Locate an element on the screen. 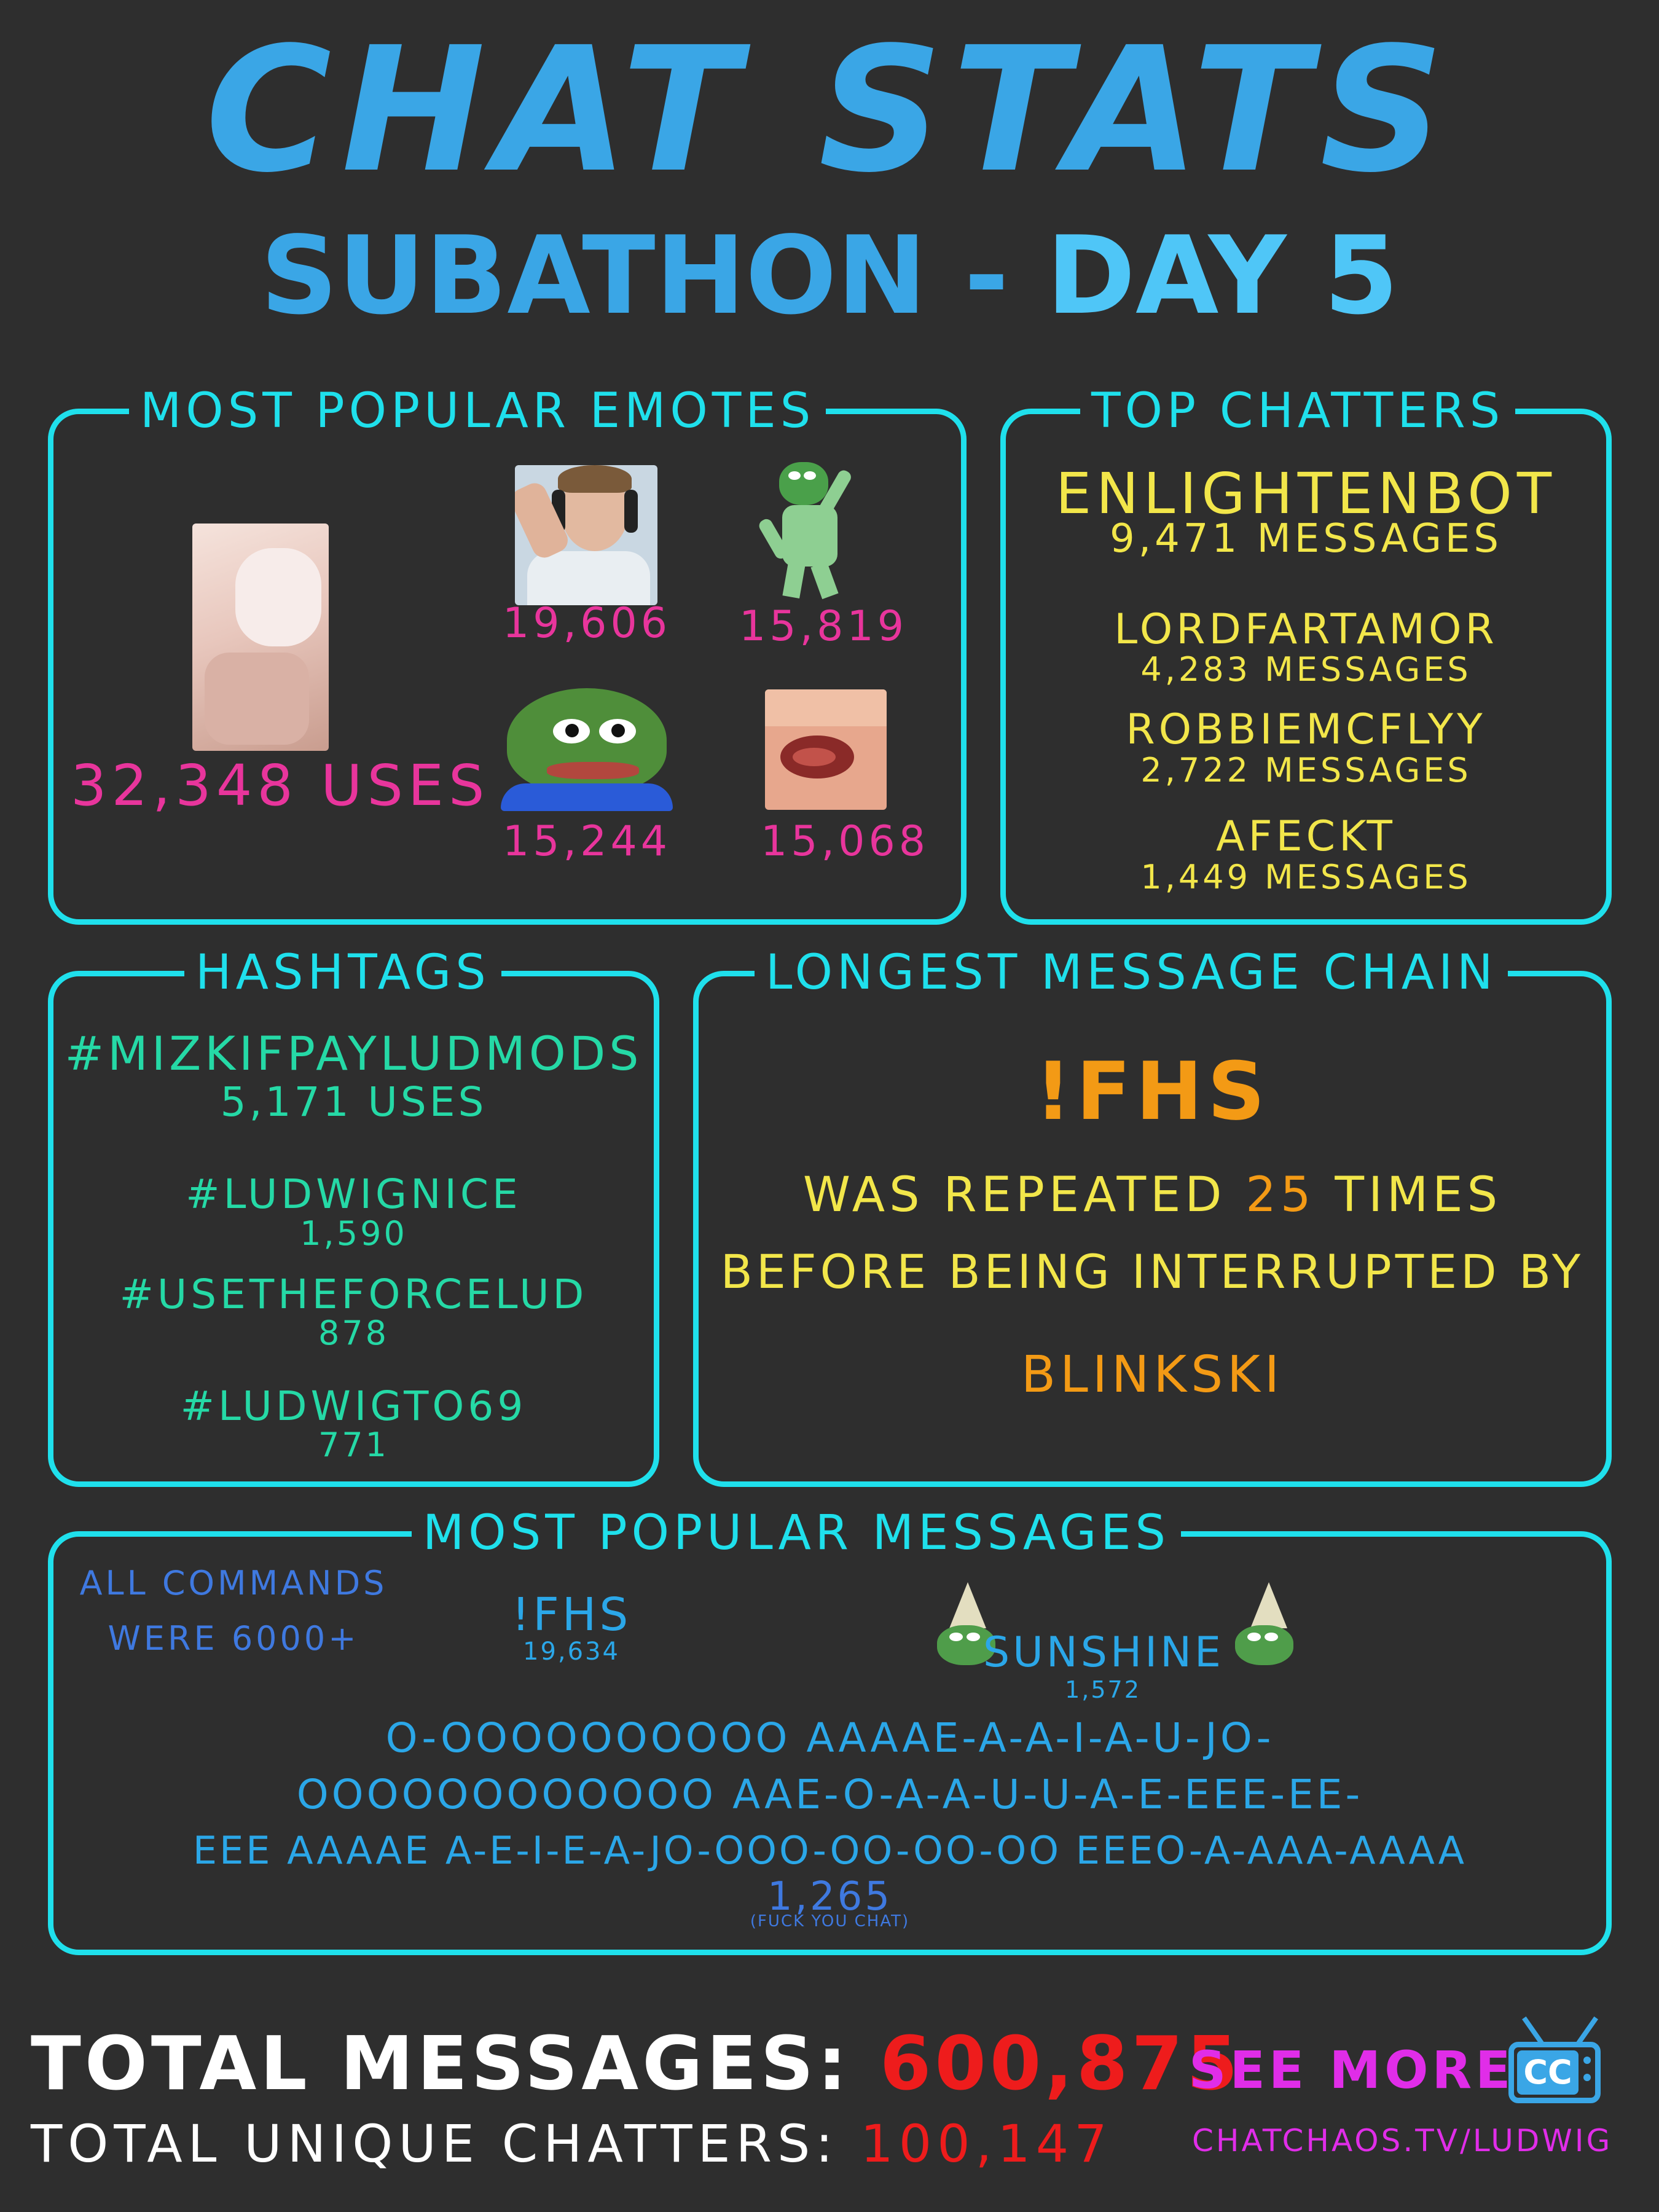 The image size is (1659, 2212). total-unique-chatters: TOTAL UNIQUE CHATTERS: 100,147 is located at coordinates (572, 2144).